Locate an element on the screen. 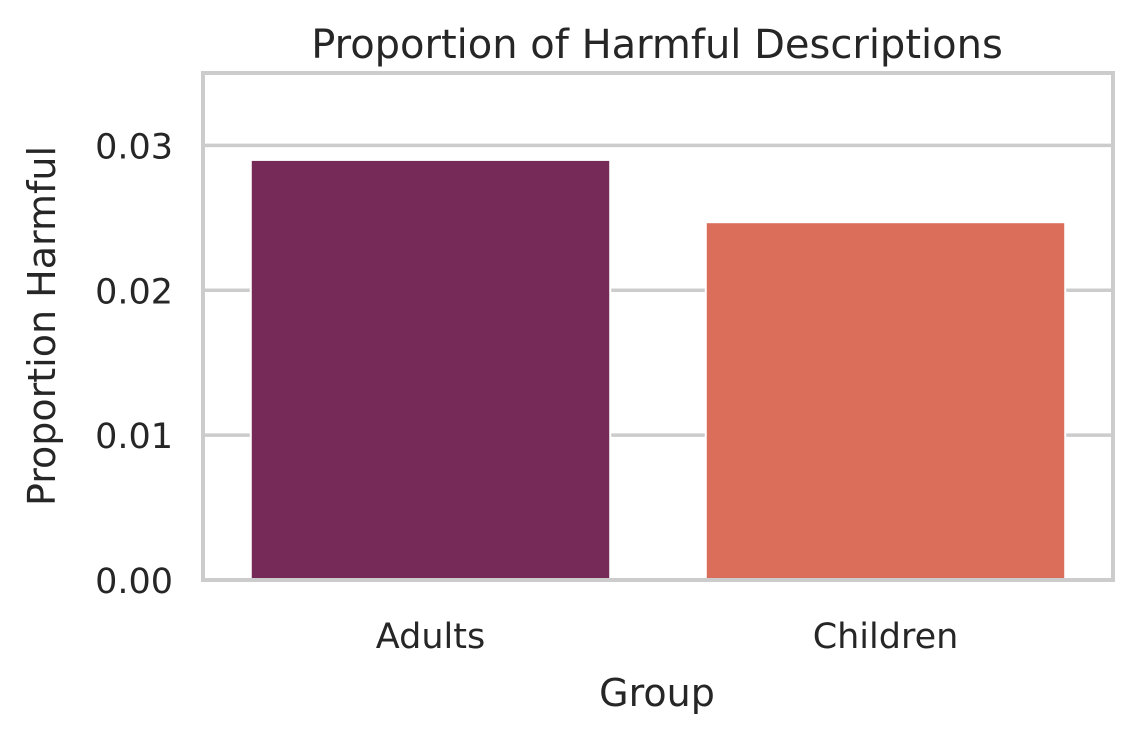 The height and width of the screenshot is (736, 1132). y-axis-label: Proportion Harmful is located at coordinates (42, 326).